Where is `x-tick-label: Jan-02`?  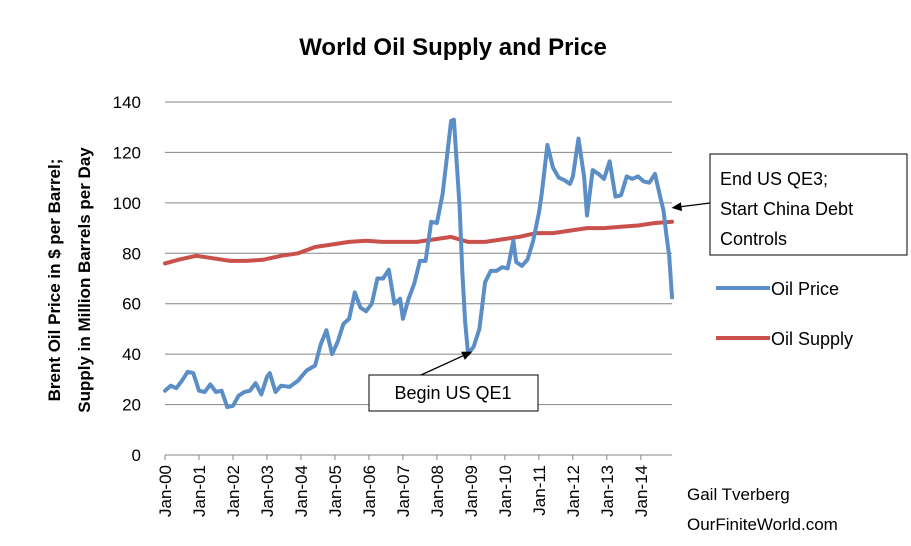
x-tick-label: Jan-02 is located at coordinates (233, 491).